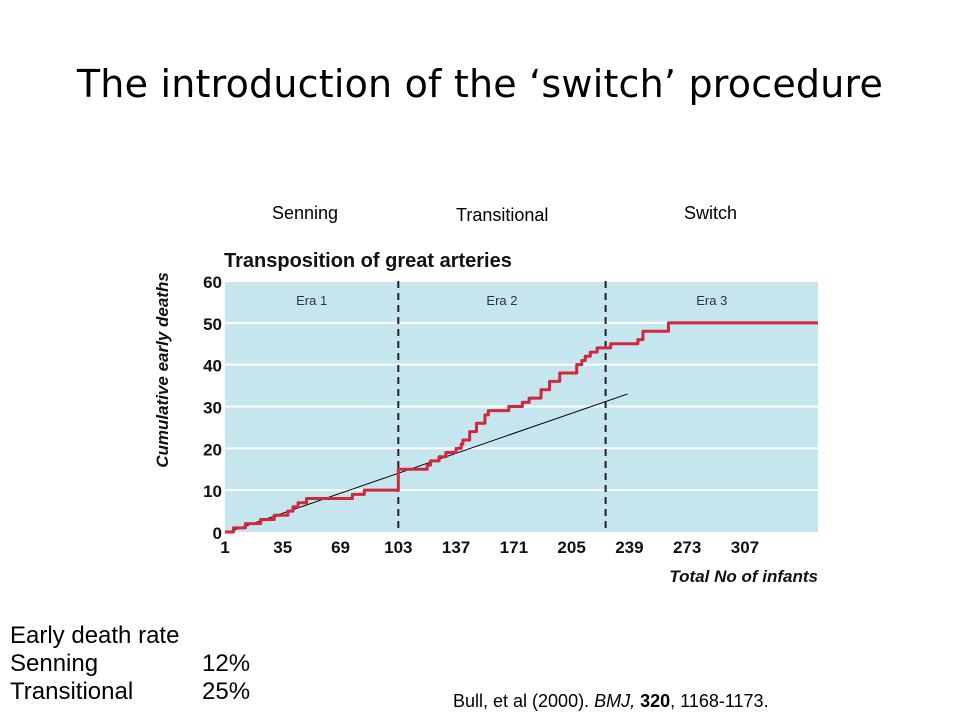 The width and height of the screenshot is (960, 720). I want to click on y-tick-label: 20, so click(212, 449).